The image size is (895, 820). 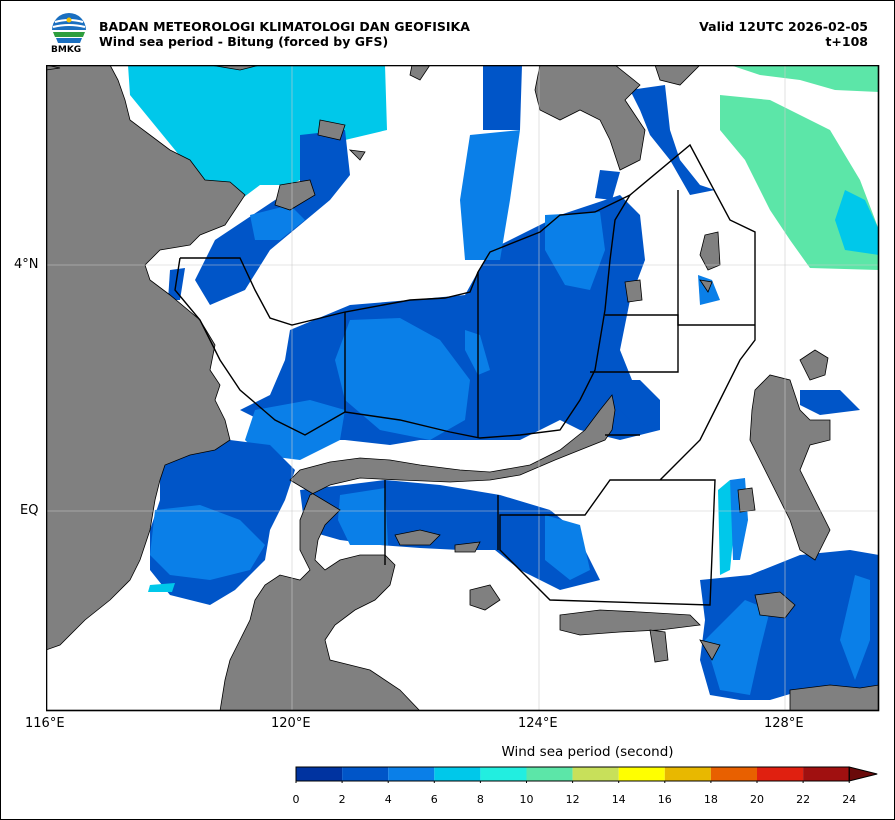 I want to click on colorbar-tick-label: 20, so click(x=757, y=799).